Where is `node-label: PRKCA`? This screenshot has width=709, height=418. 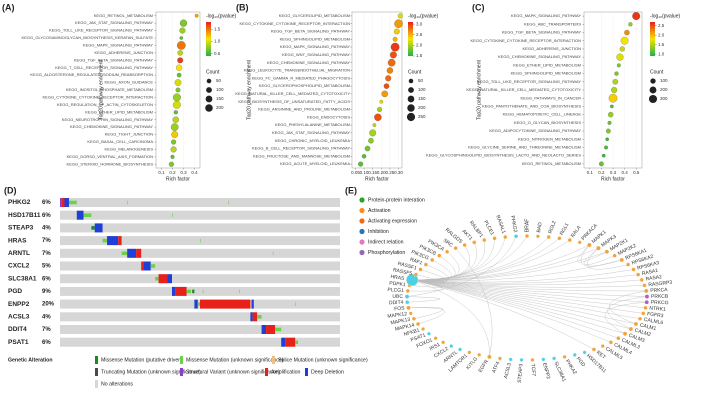
node-label: PRKCA is located at coordinates (659, 290).